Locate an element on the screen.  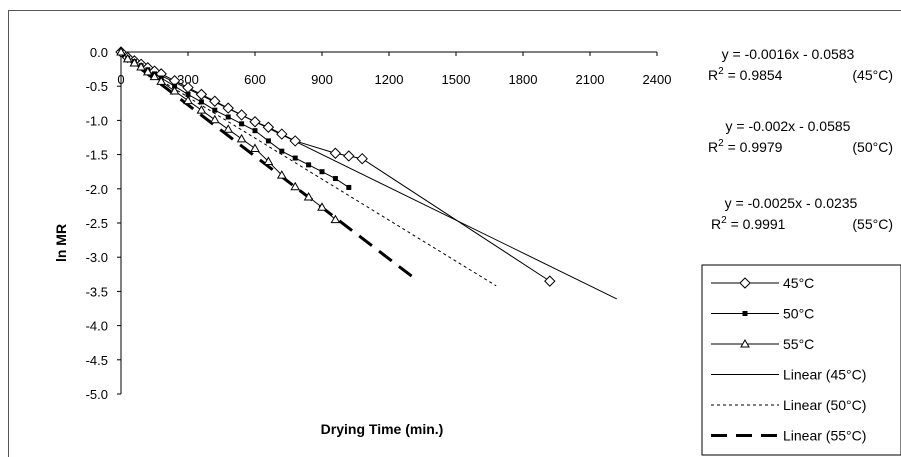
y-tick-label: -2.5 is located at coordinates (97, 223).